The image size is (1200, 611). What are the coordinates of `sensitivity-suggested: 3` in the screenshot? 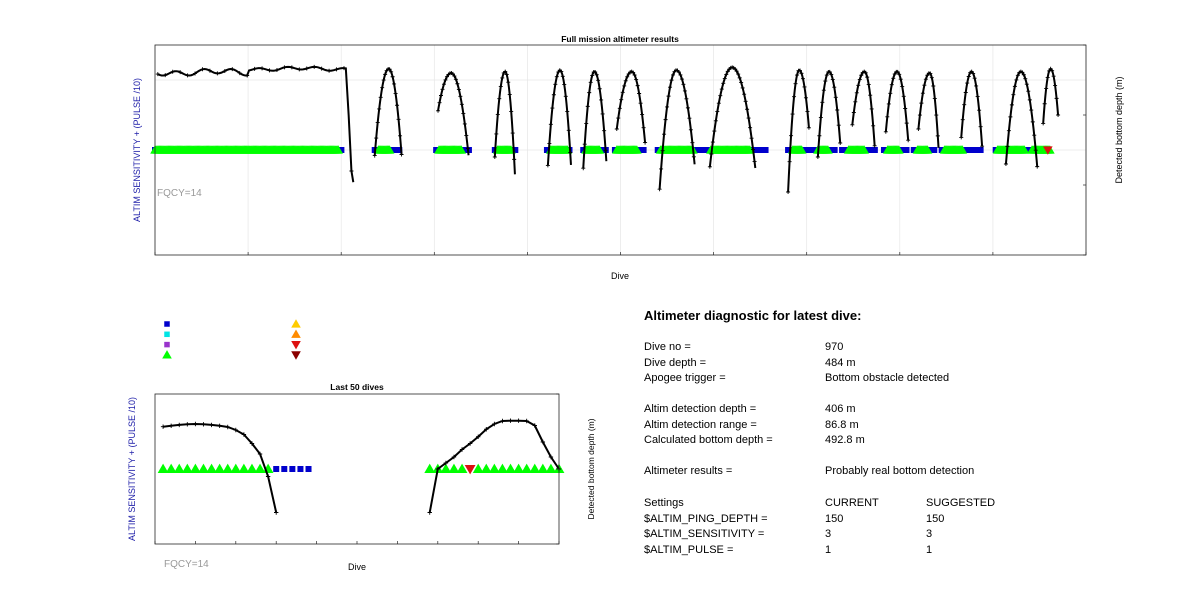 It's located at (929, 534).